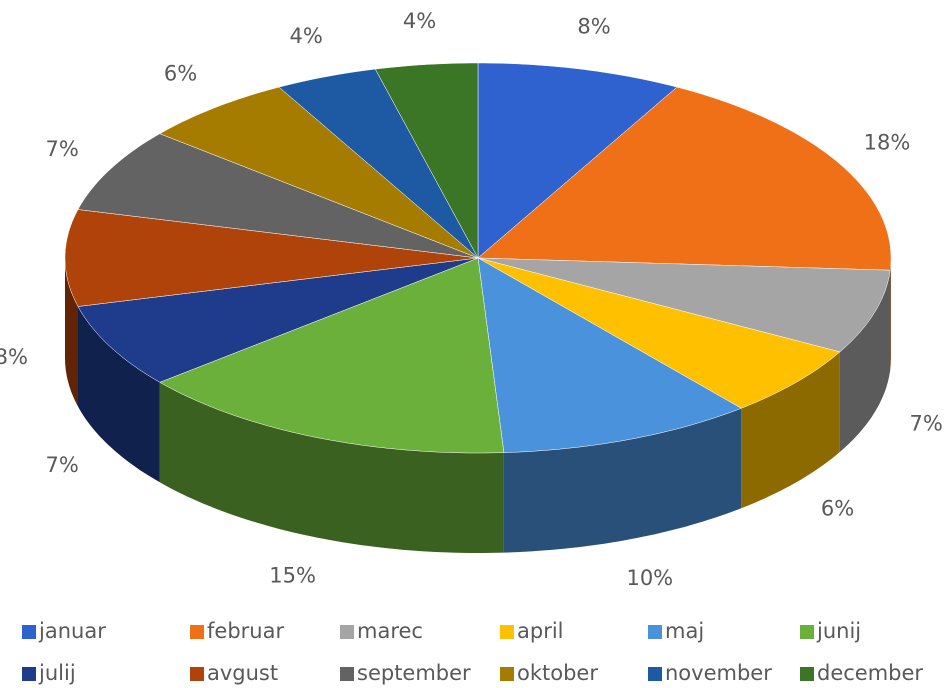  Describe the element at coordinates (414, 673) in the screenshot. I see `legend-label: september` at that location.